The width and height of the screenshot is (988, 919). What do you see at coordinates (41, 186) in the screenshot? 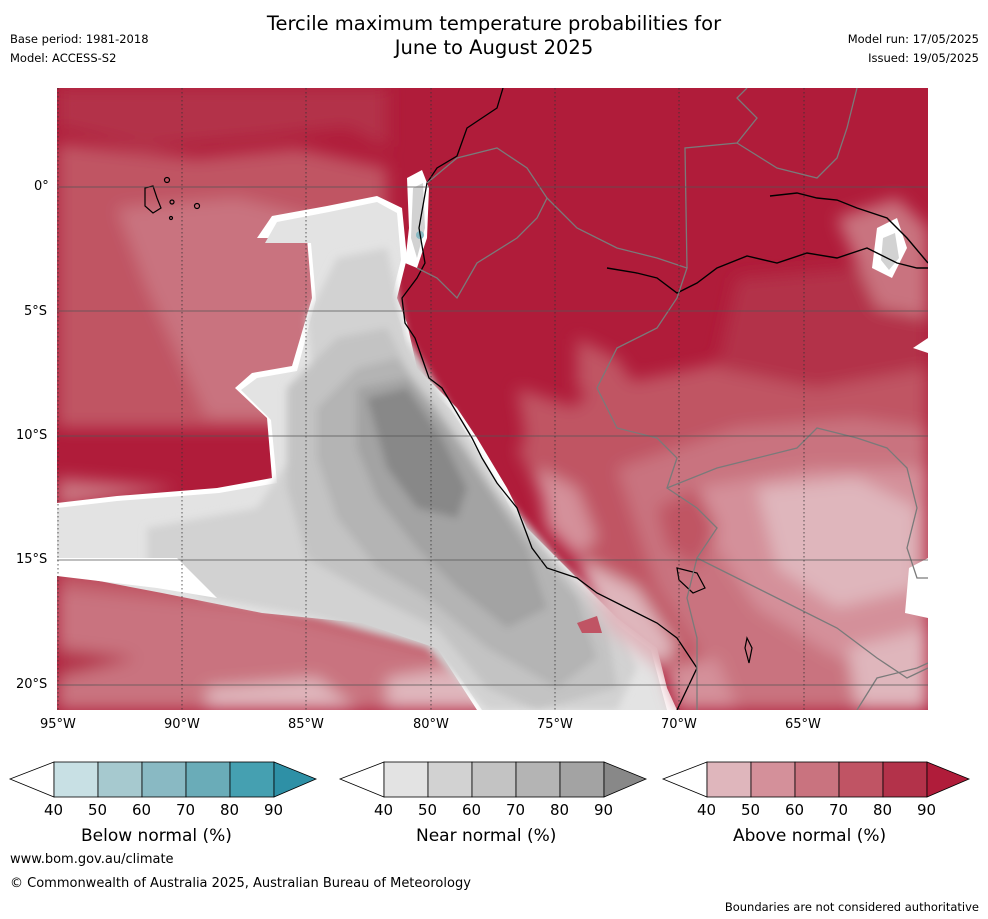
I see `lat-label-0: 0°` at bounding box center [41, 186].